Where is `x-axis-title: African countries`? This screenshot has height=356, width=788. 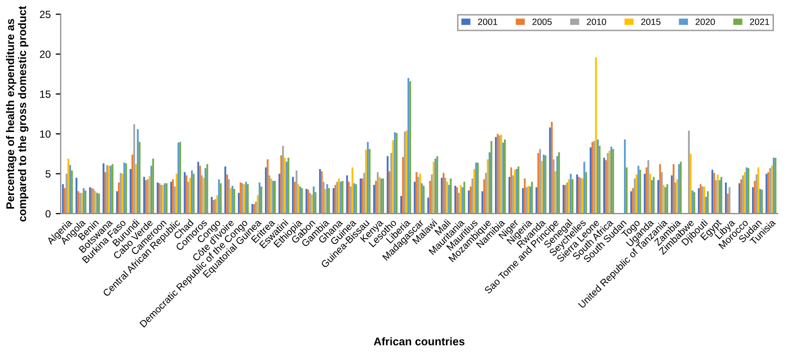
x-axis-title: African countries is located at coordinates (419, 341).